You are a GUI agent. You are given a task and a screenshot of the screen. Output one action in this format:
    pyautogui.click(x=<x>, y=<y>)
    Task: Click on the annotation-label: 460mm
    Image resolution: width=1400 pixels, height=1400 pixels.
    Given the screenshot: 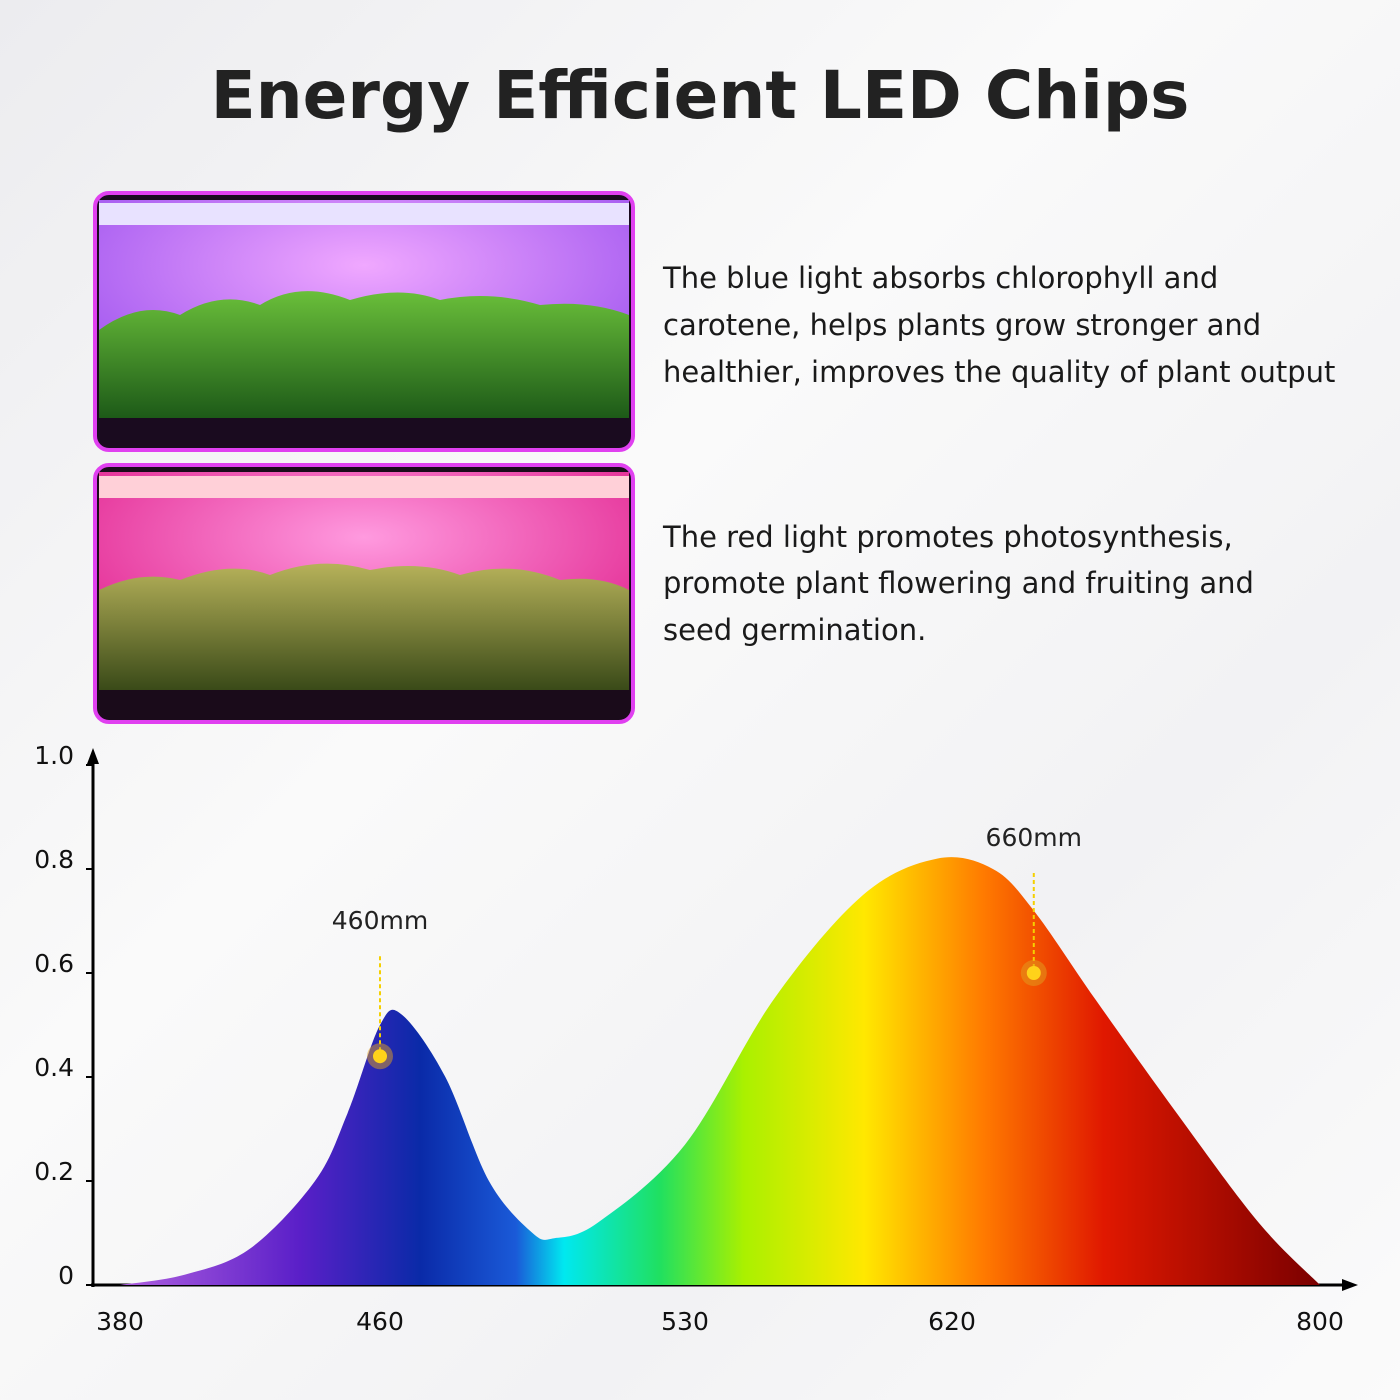 What is the action you would take?
    pyautogui.click(x=380, y=920)
    